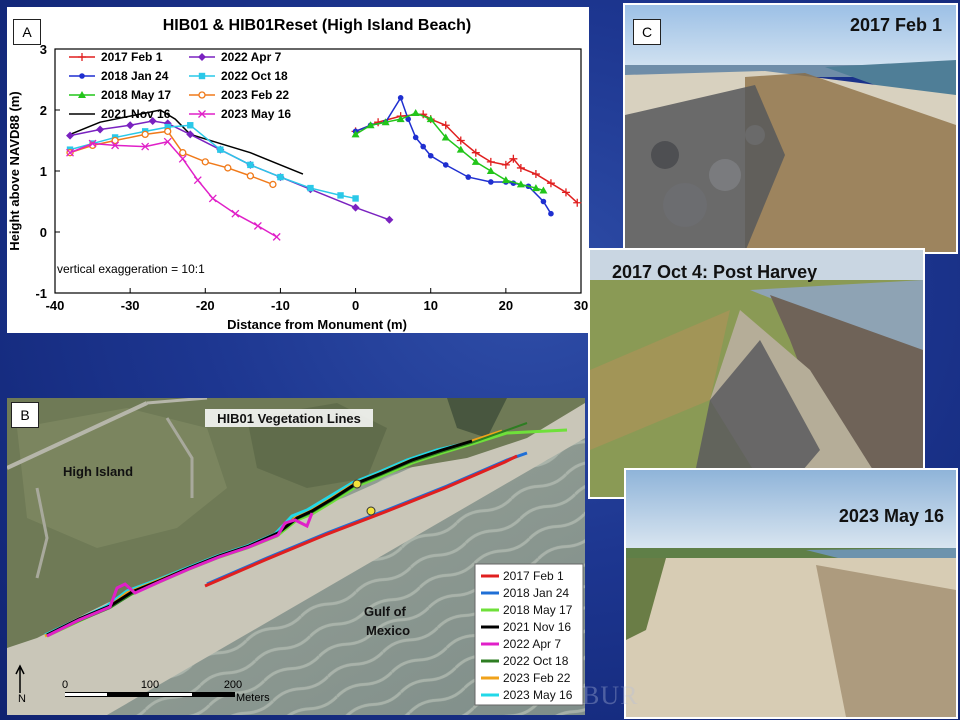  Describe the element at coordinates (55, 305) in the screenshot. I see `x-tick-label: -40` at that location.